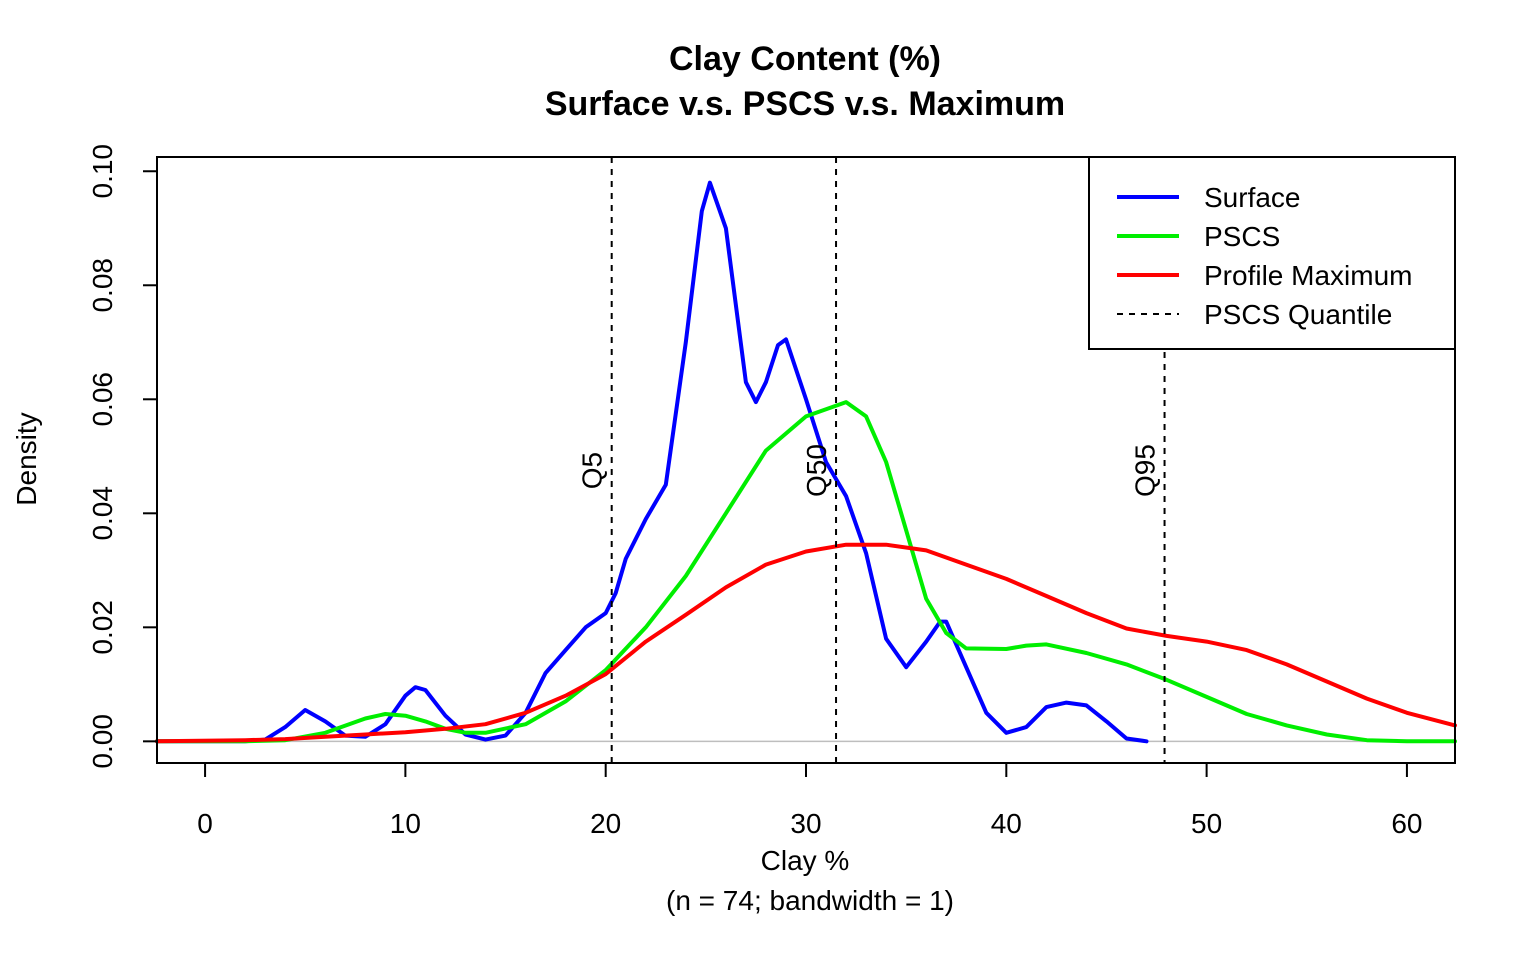 This screenshot has width=1536, height=960. What do you see at coordinates (592, 470) in the screenshot?
I see `quantile-label-q5: Q5` at bounding box center [592, 470].